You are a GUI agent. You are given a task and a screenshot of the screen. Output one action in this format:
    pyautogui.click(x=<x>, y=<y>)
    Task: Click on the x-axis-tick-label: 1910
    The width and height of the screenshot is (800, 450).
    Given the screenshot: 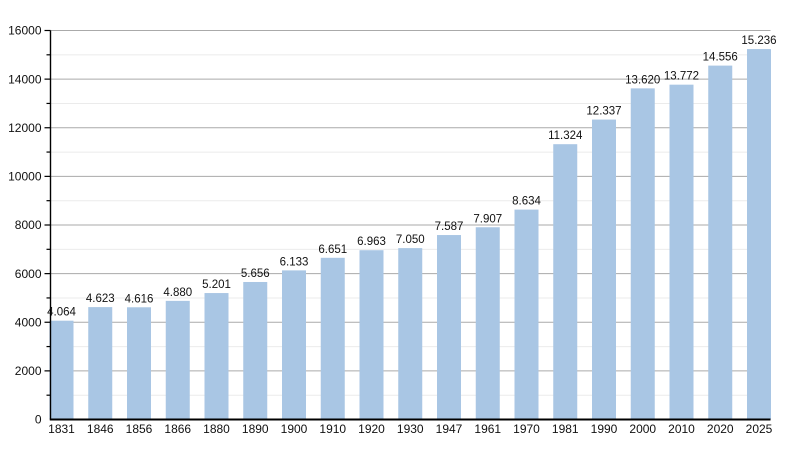 What is the action you would take?
    pyautogui.click(x=332, y=429)
    